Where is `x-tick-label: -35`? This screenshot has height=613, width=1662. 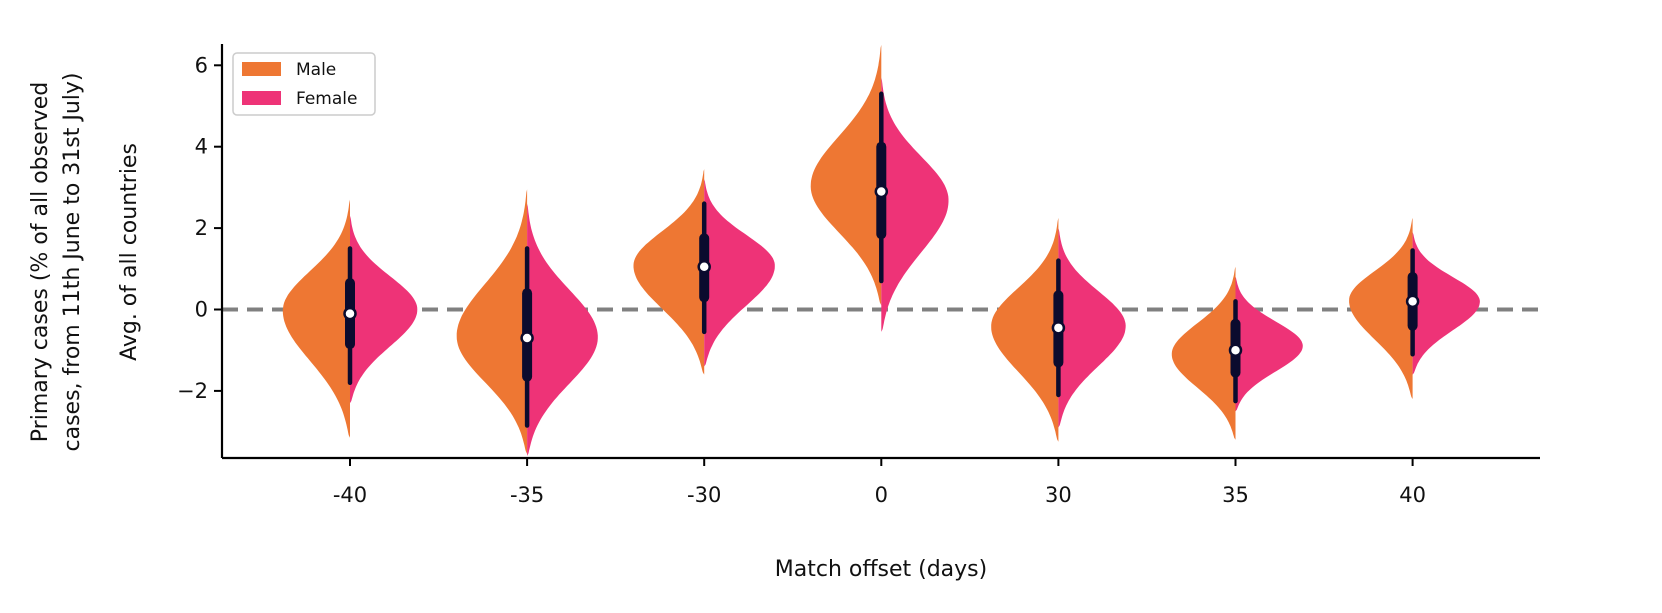
x-tick-label: -35 is located at coordinates (527, 495).